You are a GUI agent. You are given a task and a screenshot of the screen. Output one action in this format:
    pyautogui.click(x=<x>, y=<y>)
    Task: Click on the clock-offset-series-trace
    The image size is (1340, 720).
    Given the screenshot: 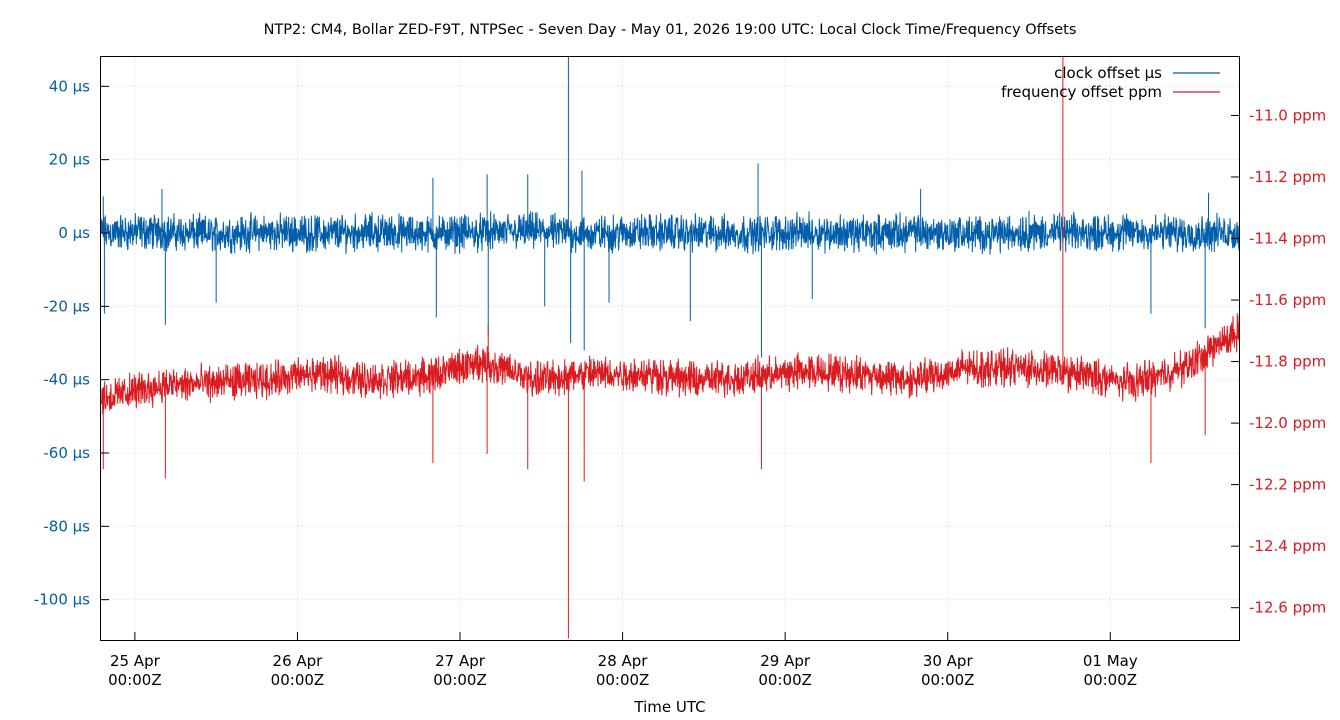 What is the action you would take?
    pyautogui.click(x=670, y=233)
    